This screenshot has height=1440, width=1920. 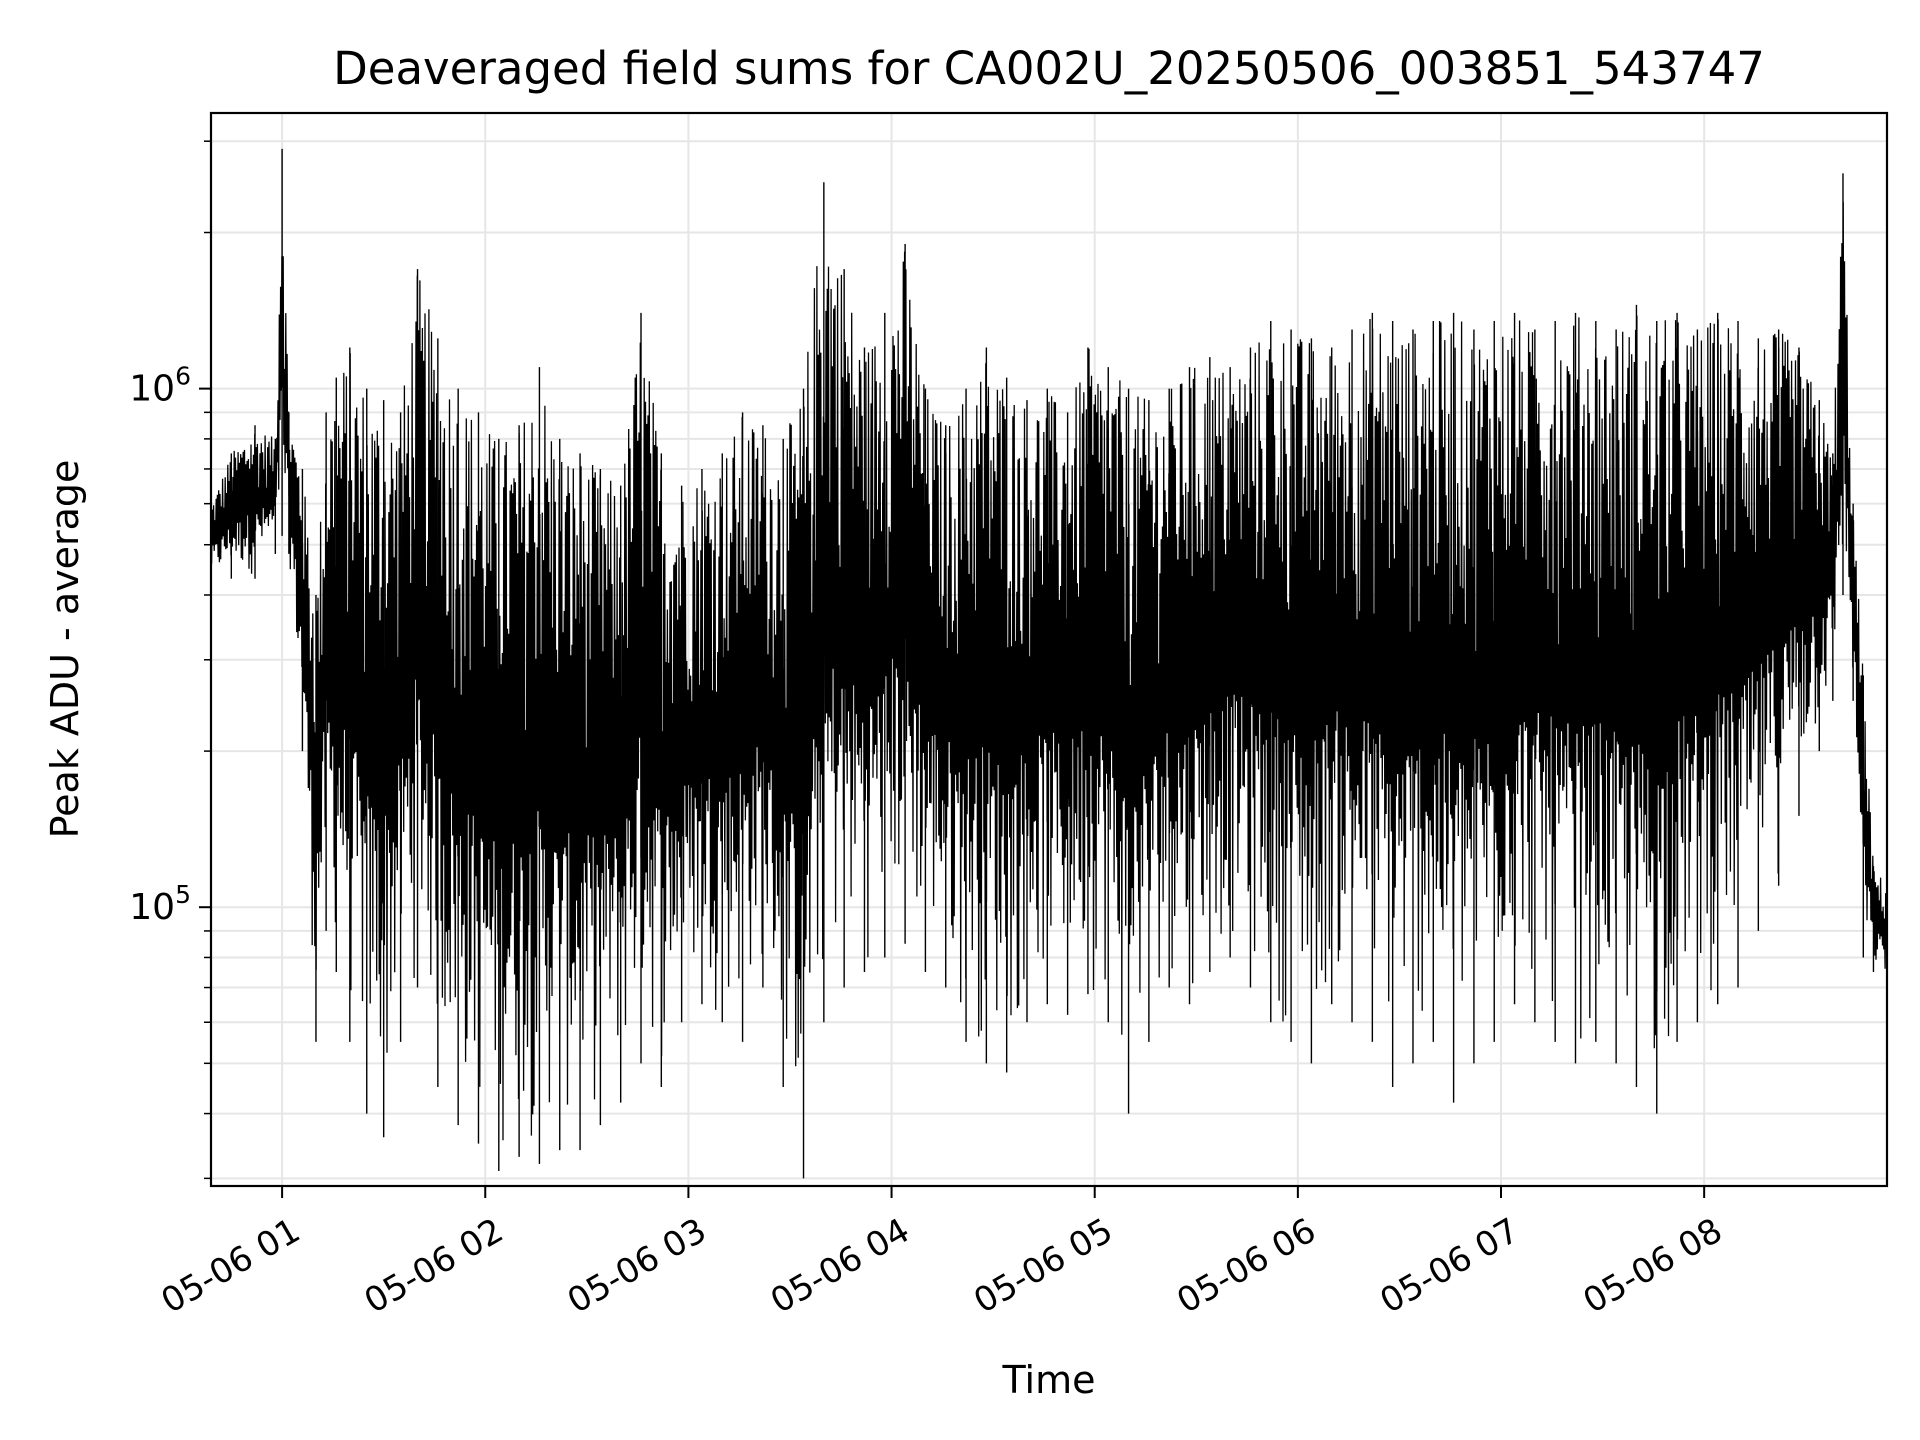 What do you see at coordinates (183, 376) in the screenshot?
I see `y-tick-label-exponent: 6` at bounding box center [183, 376].